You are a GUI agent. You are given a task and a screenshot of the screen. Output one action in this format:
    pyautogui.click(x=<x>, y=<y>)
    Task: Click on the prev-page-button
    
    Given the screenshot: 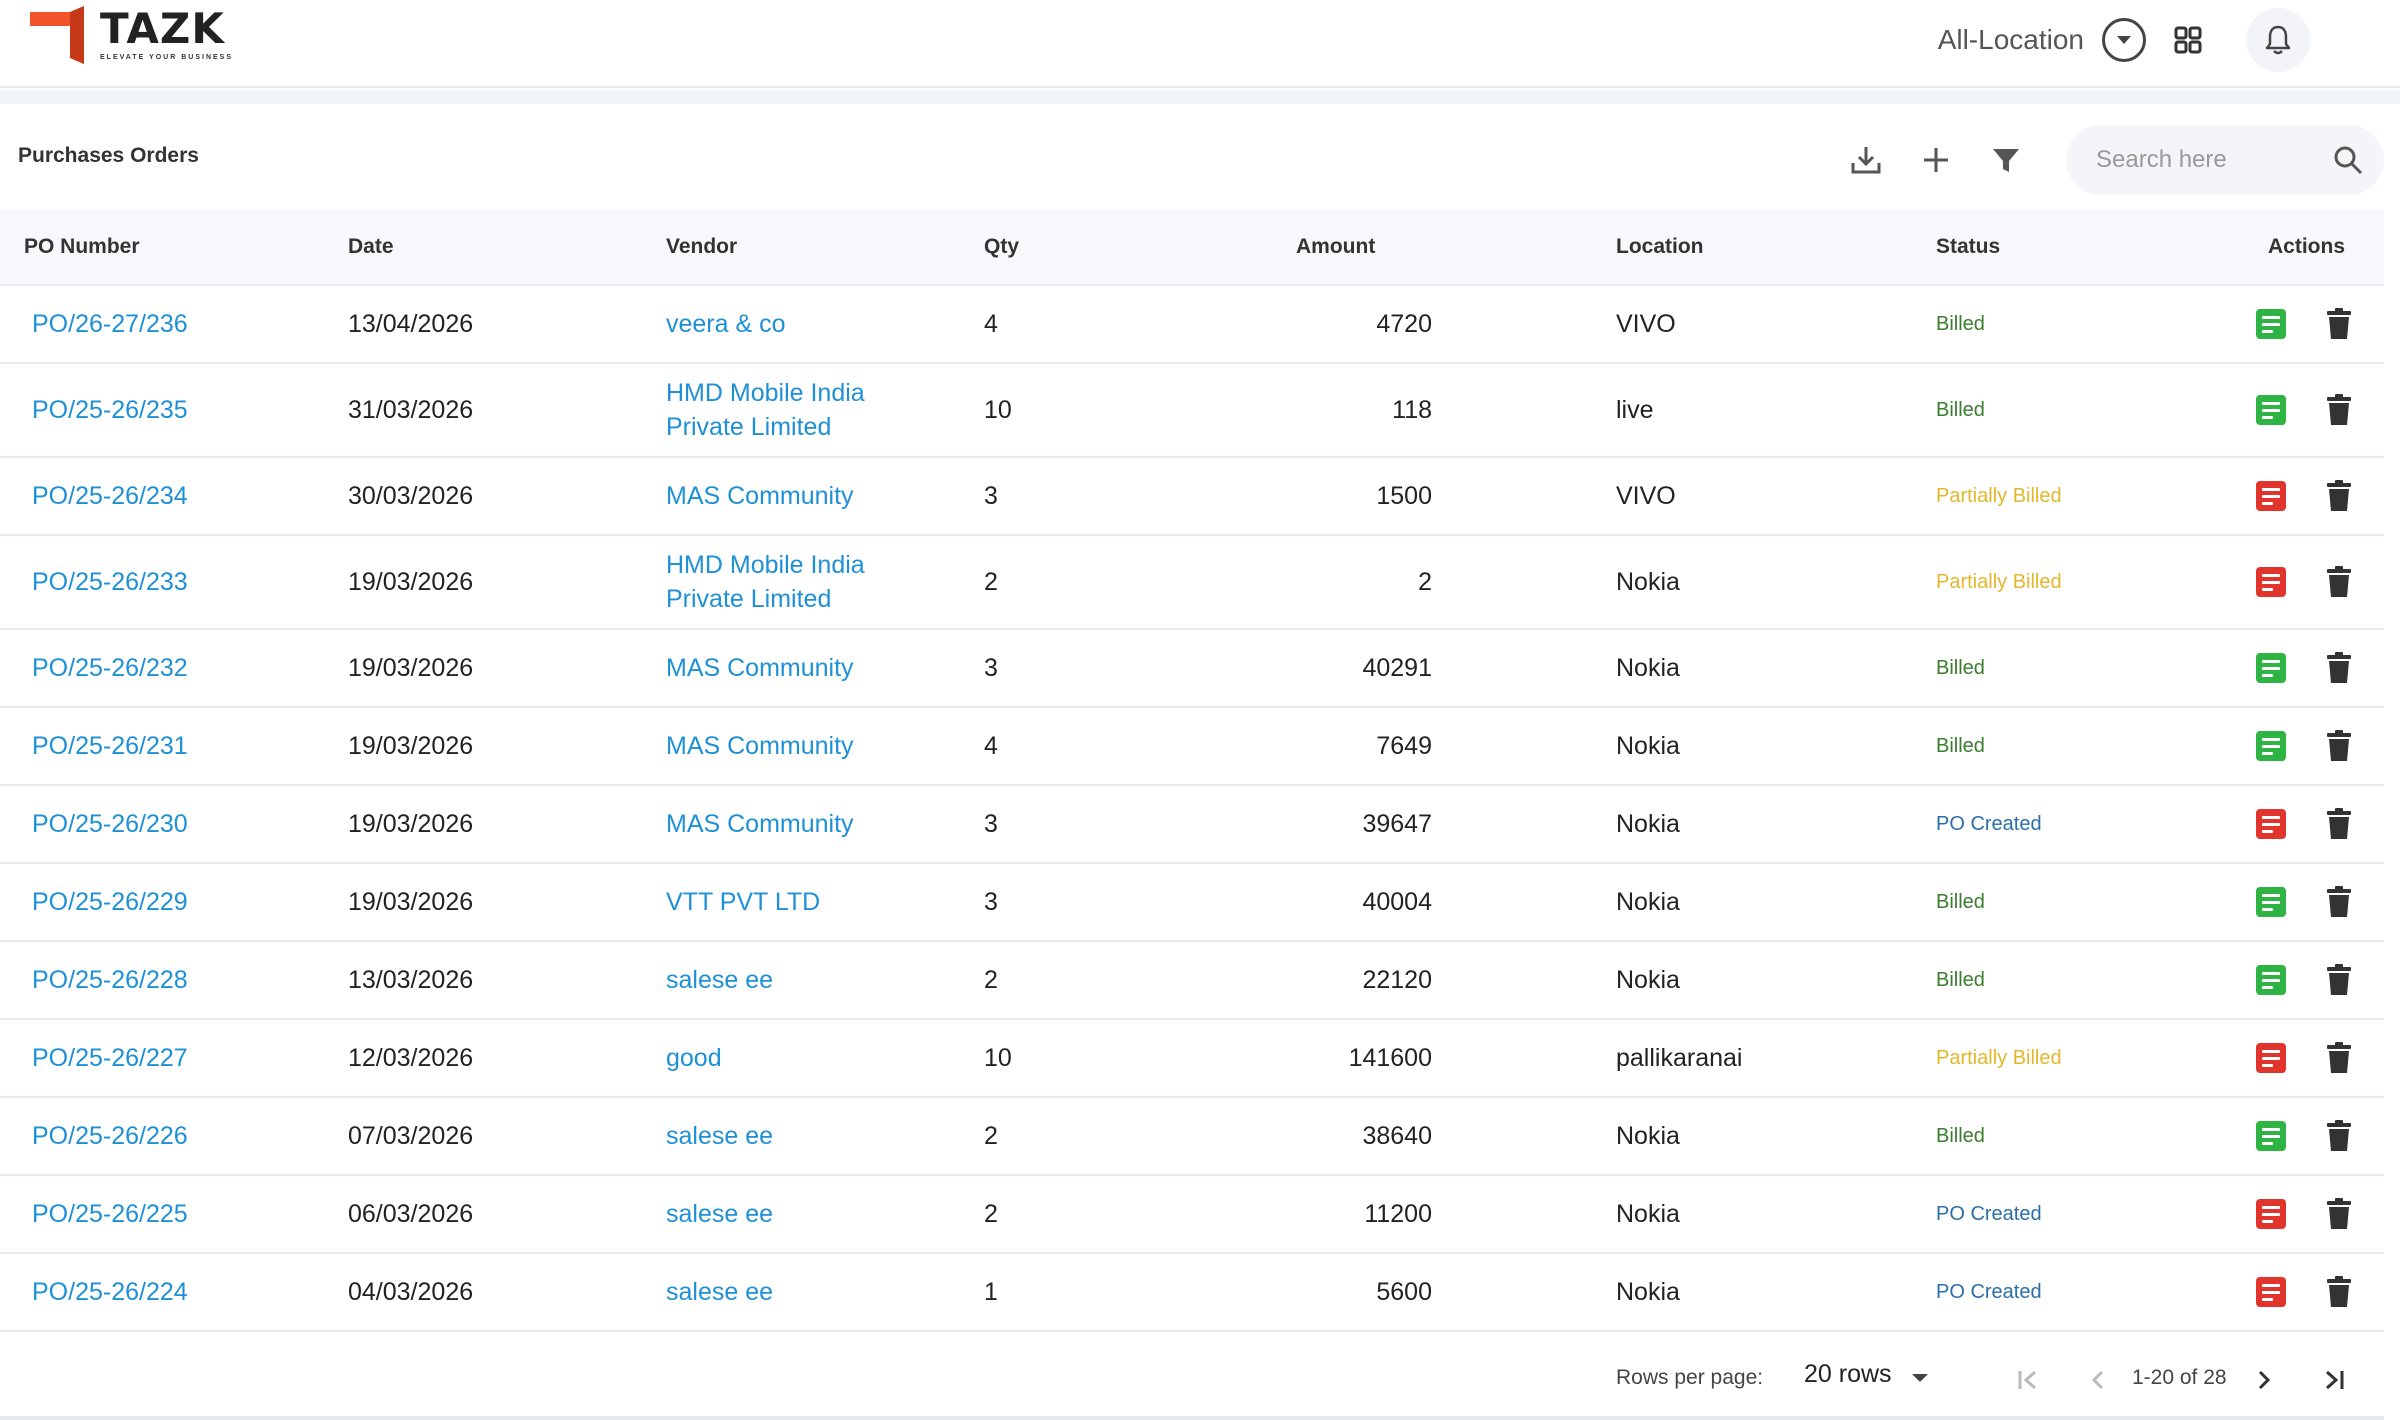 What is the action you would take?
    pyautogui.click(x=2098, y=1380)
    